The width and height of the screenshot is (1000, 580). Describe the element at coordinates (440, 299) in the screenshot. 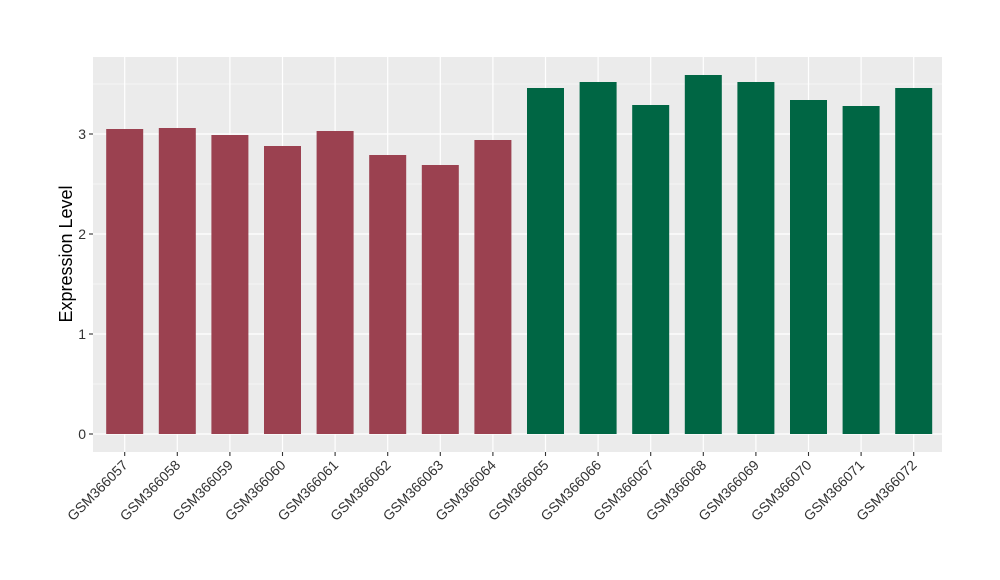

I see `bar-GSM366063` at that location.